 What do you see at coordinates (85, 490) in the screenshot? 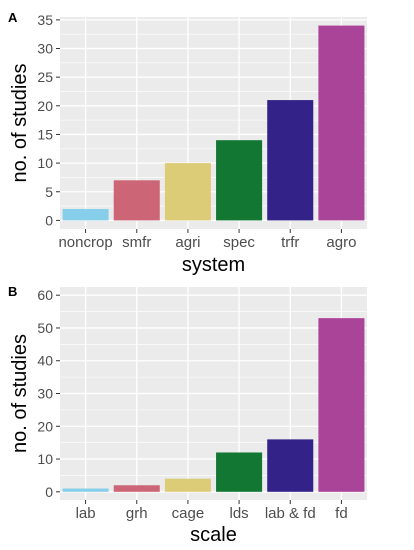
I see `bar-lab` at bounding box center [85, 490].